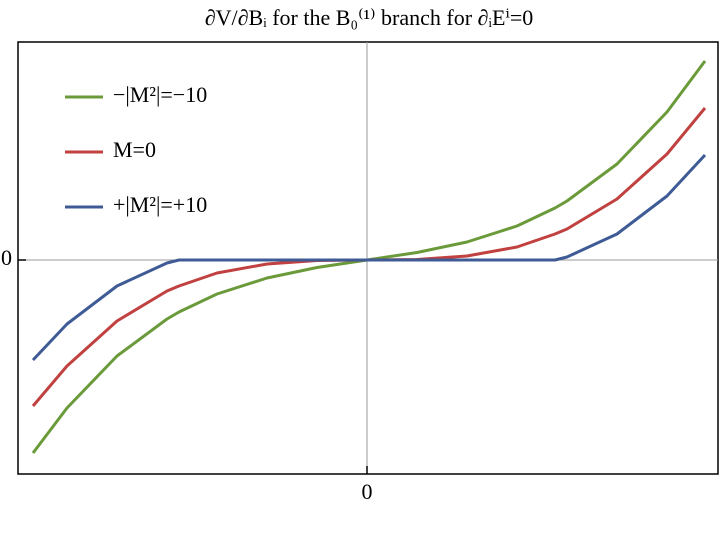 The image size is (720, 552). What do you see at coordinates (6, 257) in the screenshot?
I see `y-tick-label: 0` at bounding box center [6, 257].